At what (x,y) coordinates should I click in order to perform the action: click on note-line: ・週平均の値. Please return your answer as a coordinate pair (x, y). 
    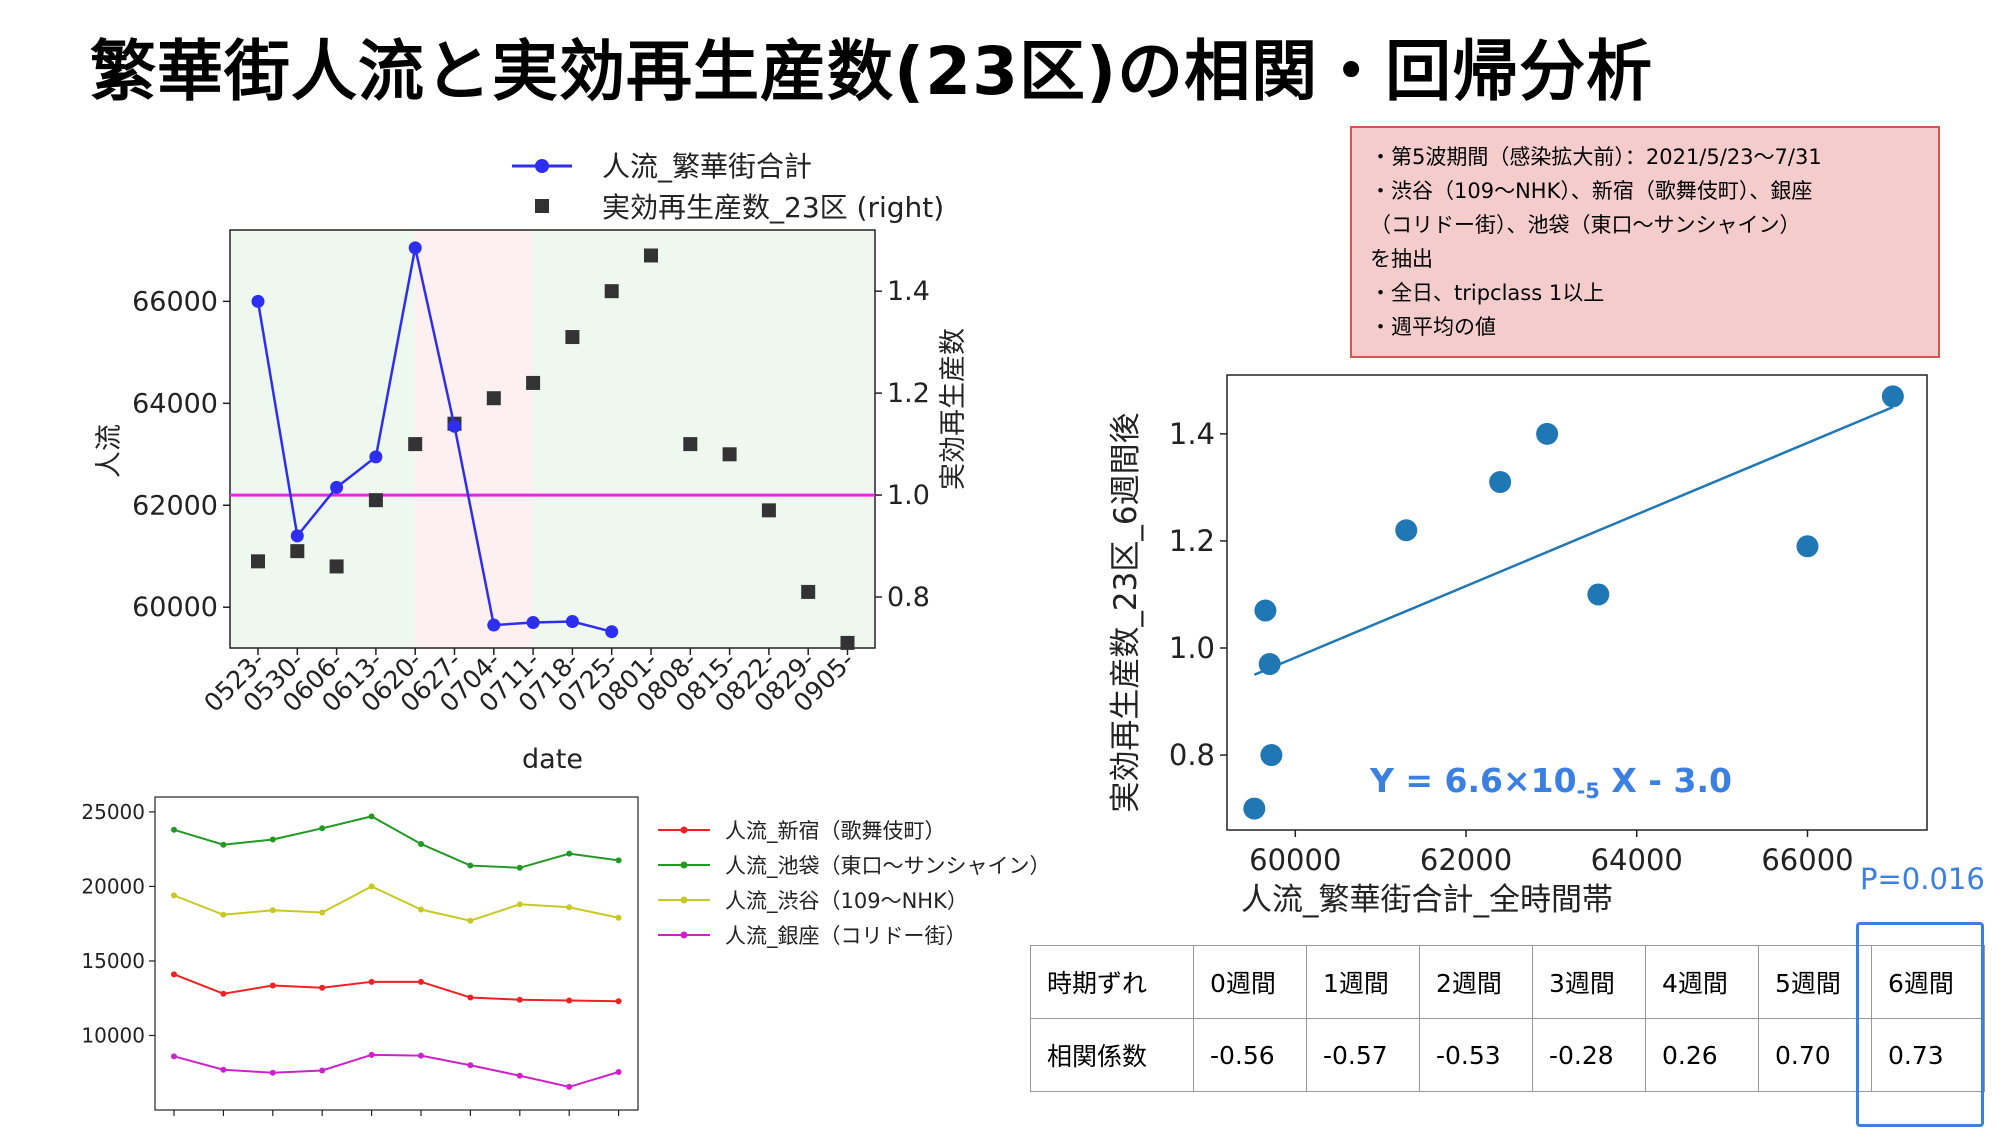
    Looking at the image, I should click on (1433, 327).